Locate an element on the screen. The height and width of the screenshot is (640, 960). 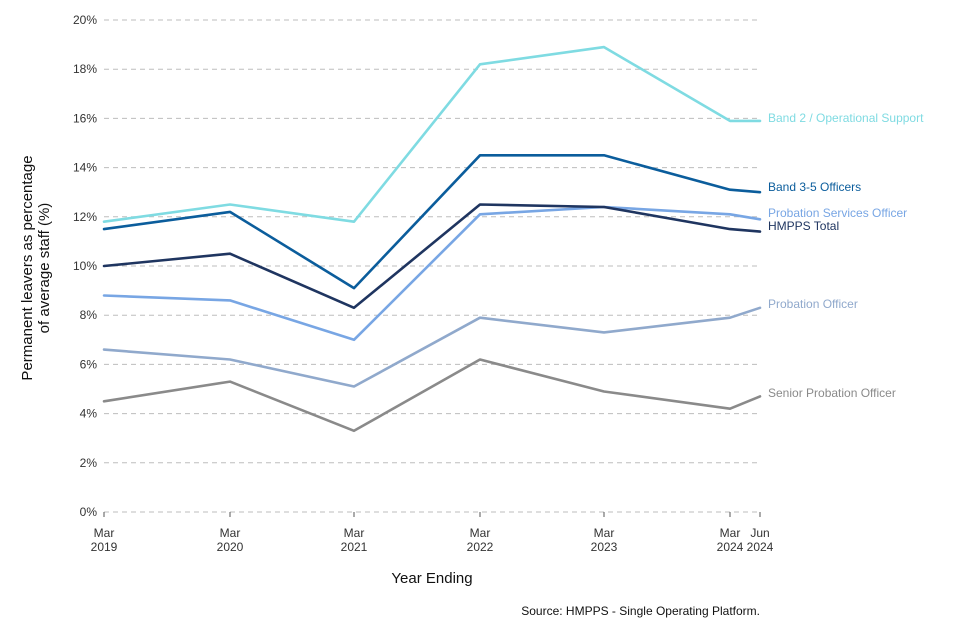
x-tick-label-year: 2023 is located at coordinates (604, 547).